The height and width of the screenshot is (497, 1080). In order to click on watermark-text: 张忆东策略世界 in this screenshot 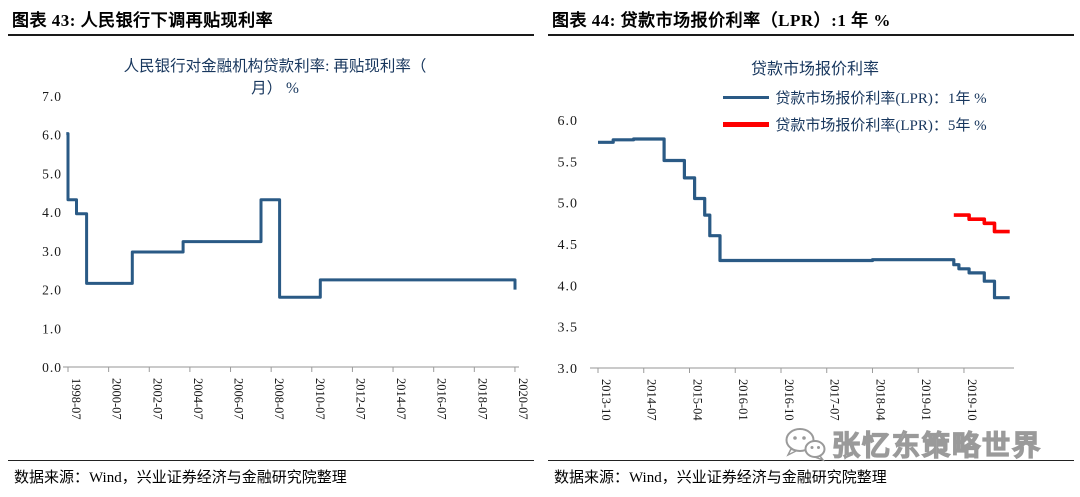, I will do `click(937, 446)`.